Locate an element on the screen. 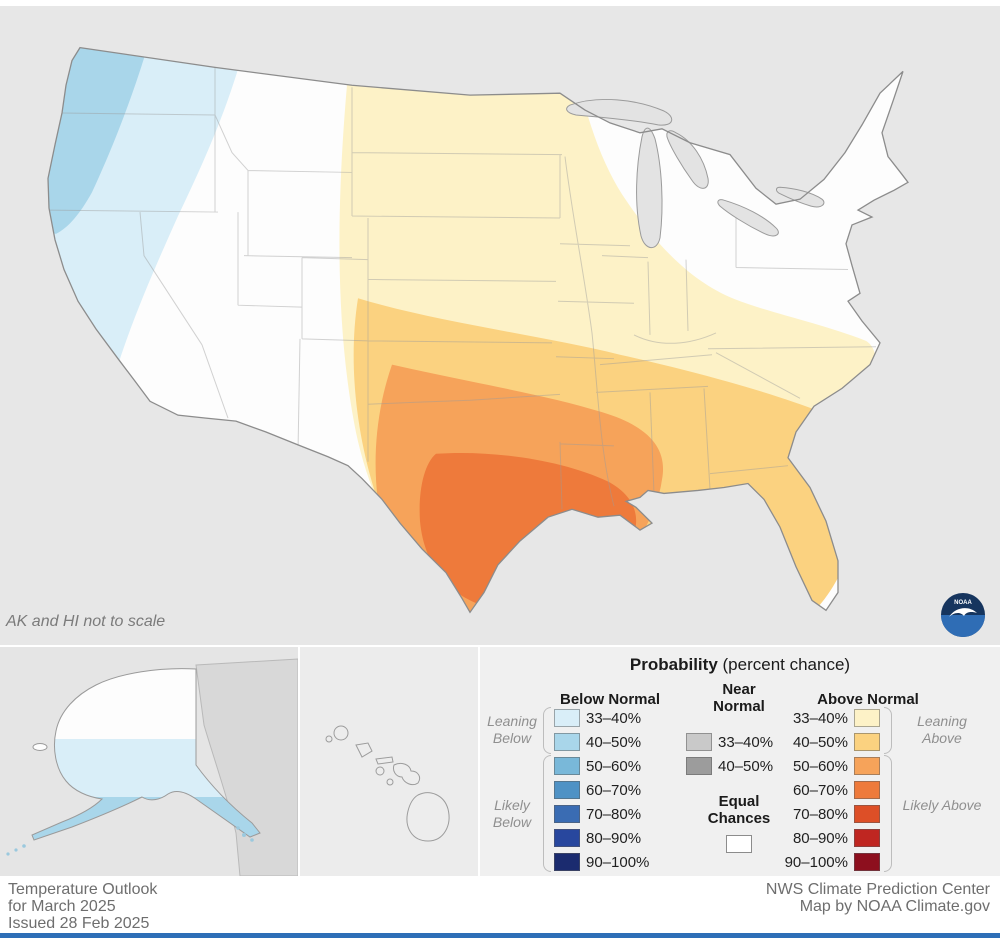  island-molokai is located at coordinates (384, 760).